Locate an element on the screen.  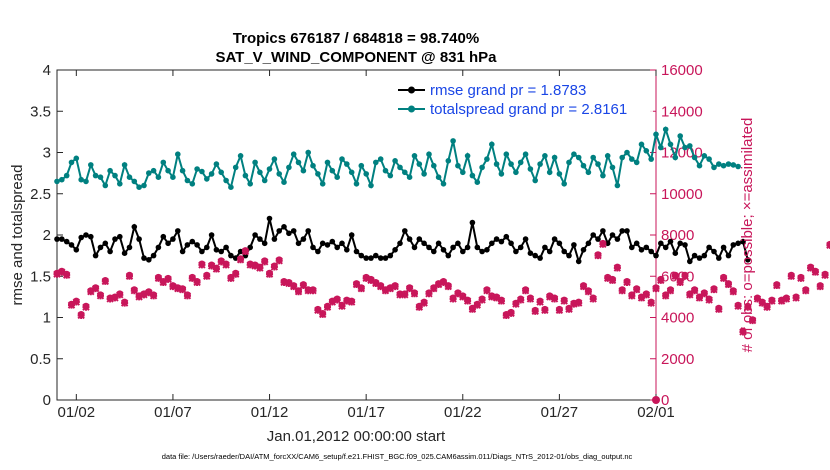
legend-spread-marker is located at coordinates (411, 109).